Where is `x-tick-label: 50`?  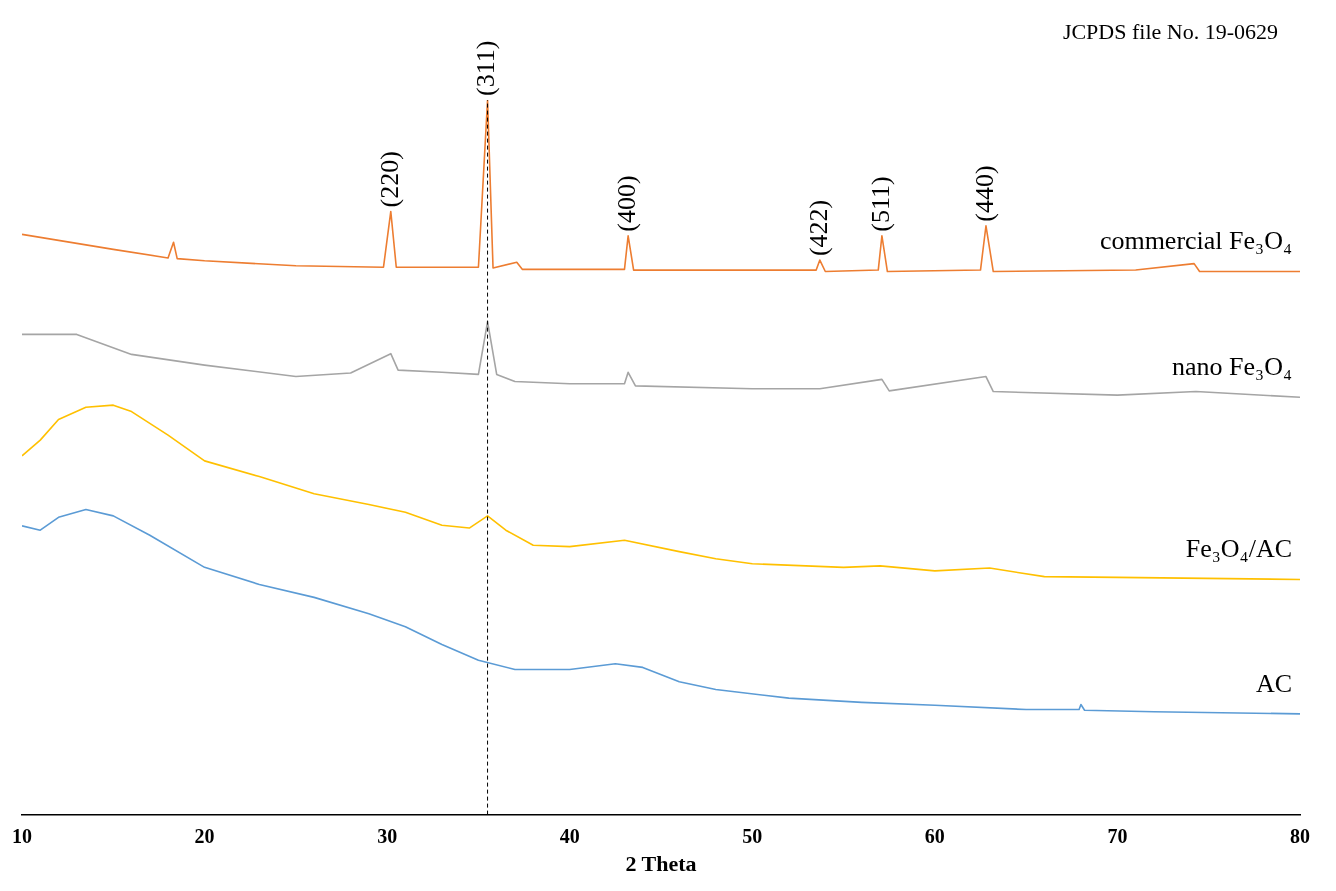
x-tick-label: 50 is located at coordinates (752, 835).